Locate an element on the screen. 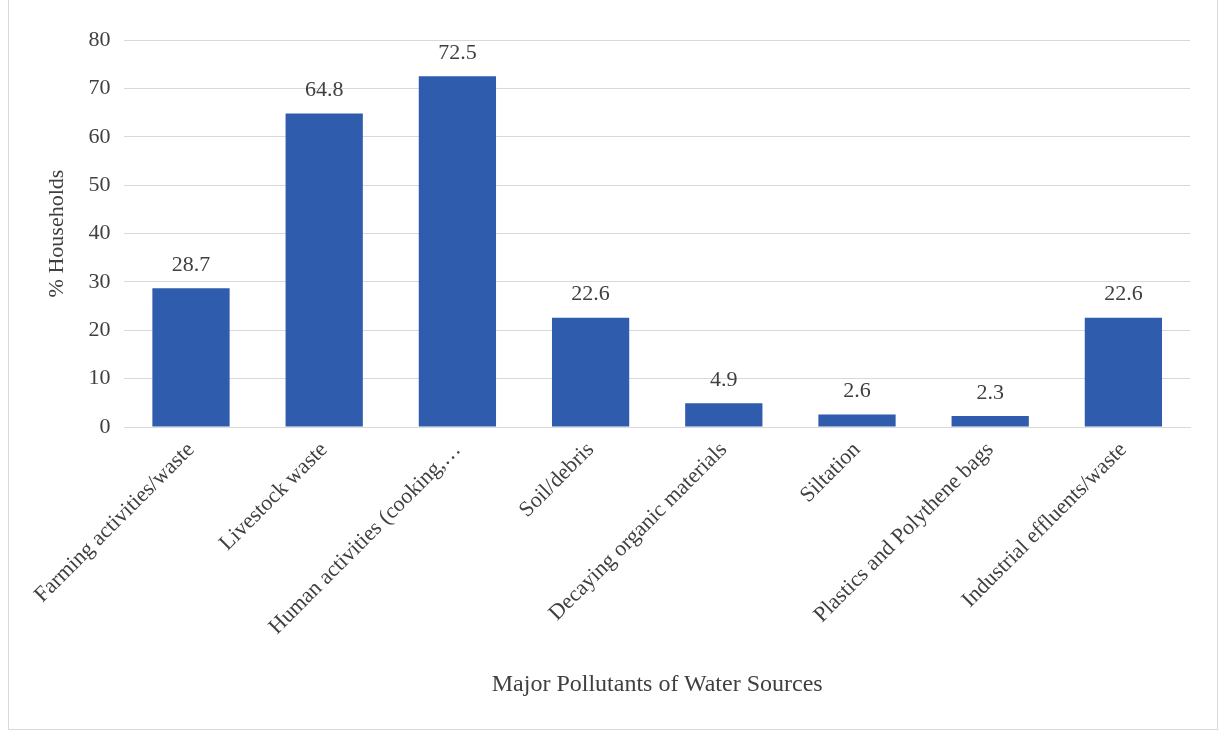 The height and width of the screenshot is (733, 1227). y-tick-label: 70 is located at coordinates (99, 87).